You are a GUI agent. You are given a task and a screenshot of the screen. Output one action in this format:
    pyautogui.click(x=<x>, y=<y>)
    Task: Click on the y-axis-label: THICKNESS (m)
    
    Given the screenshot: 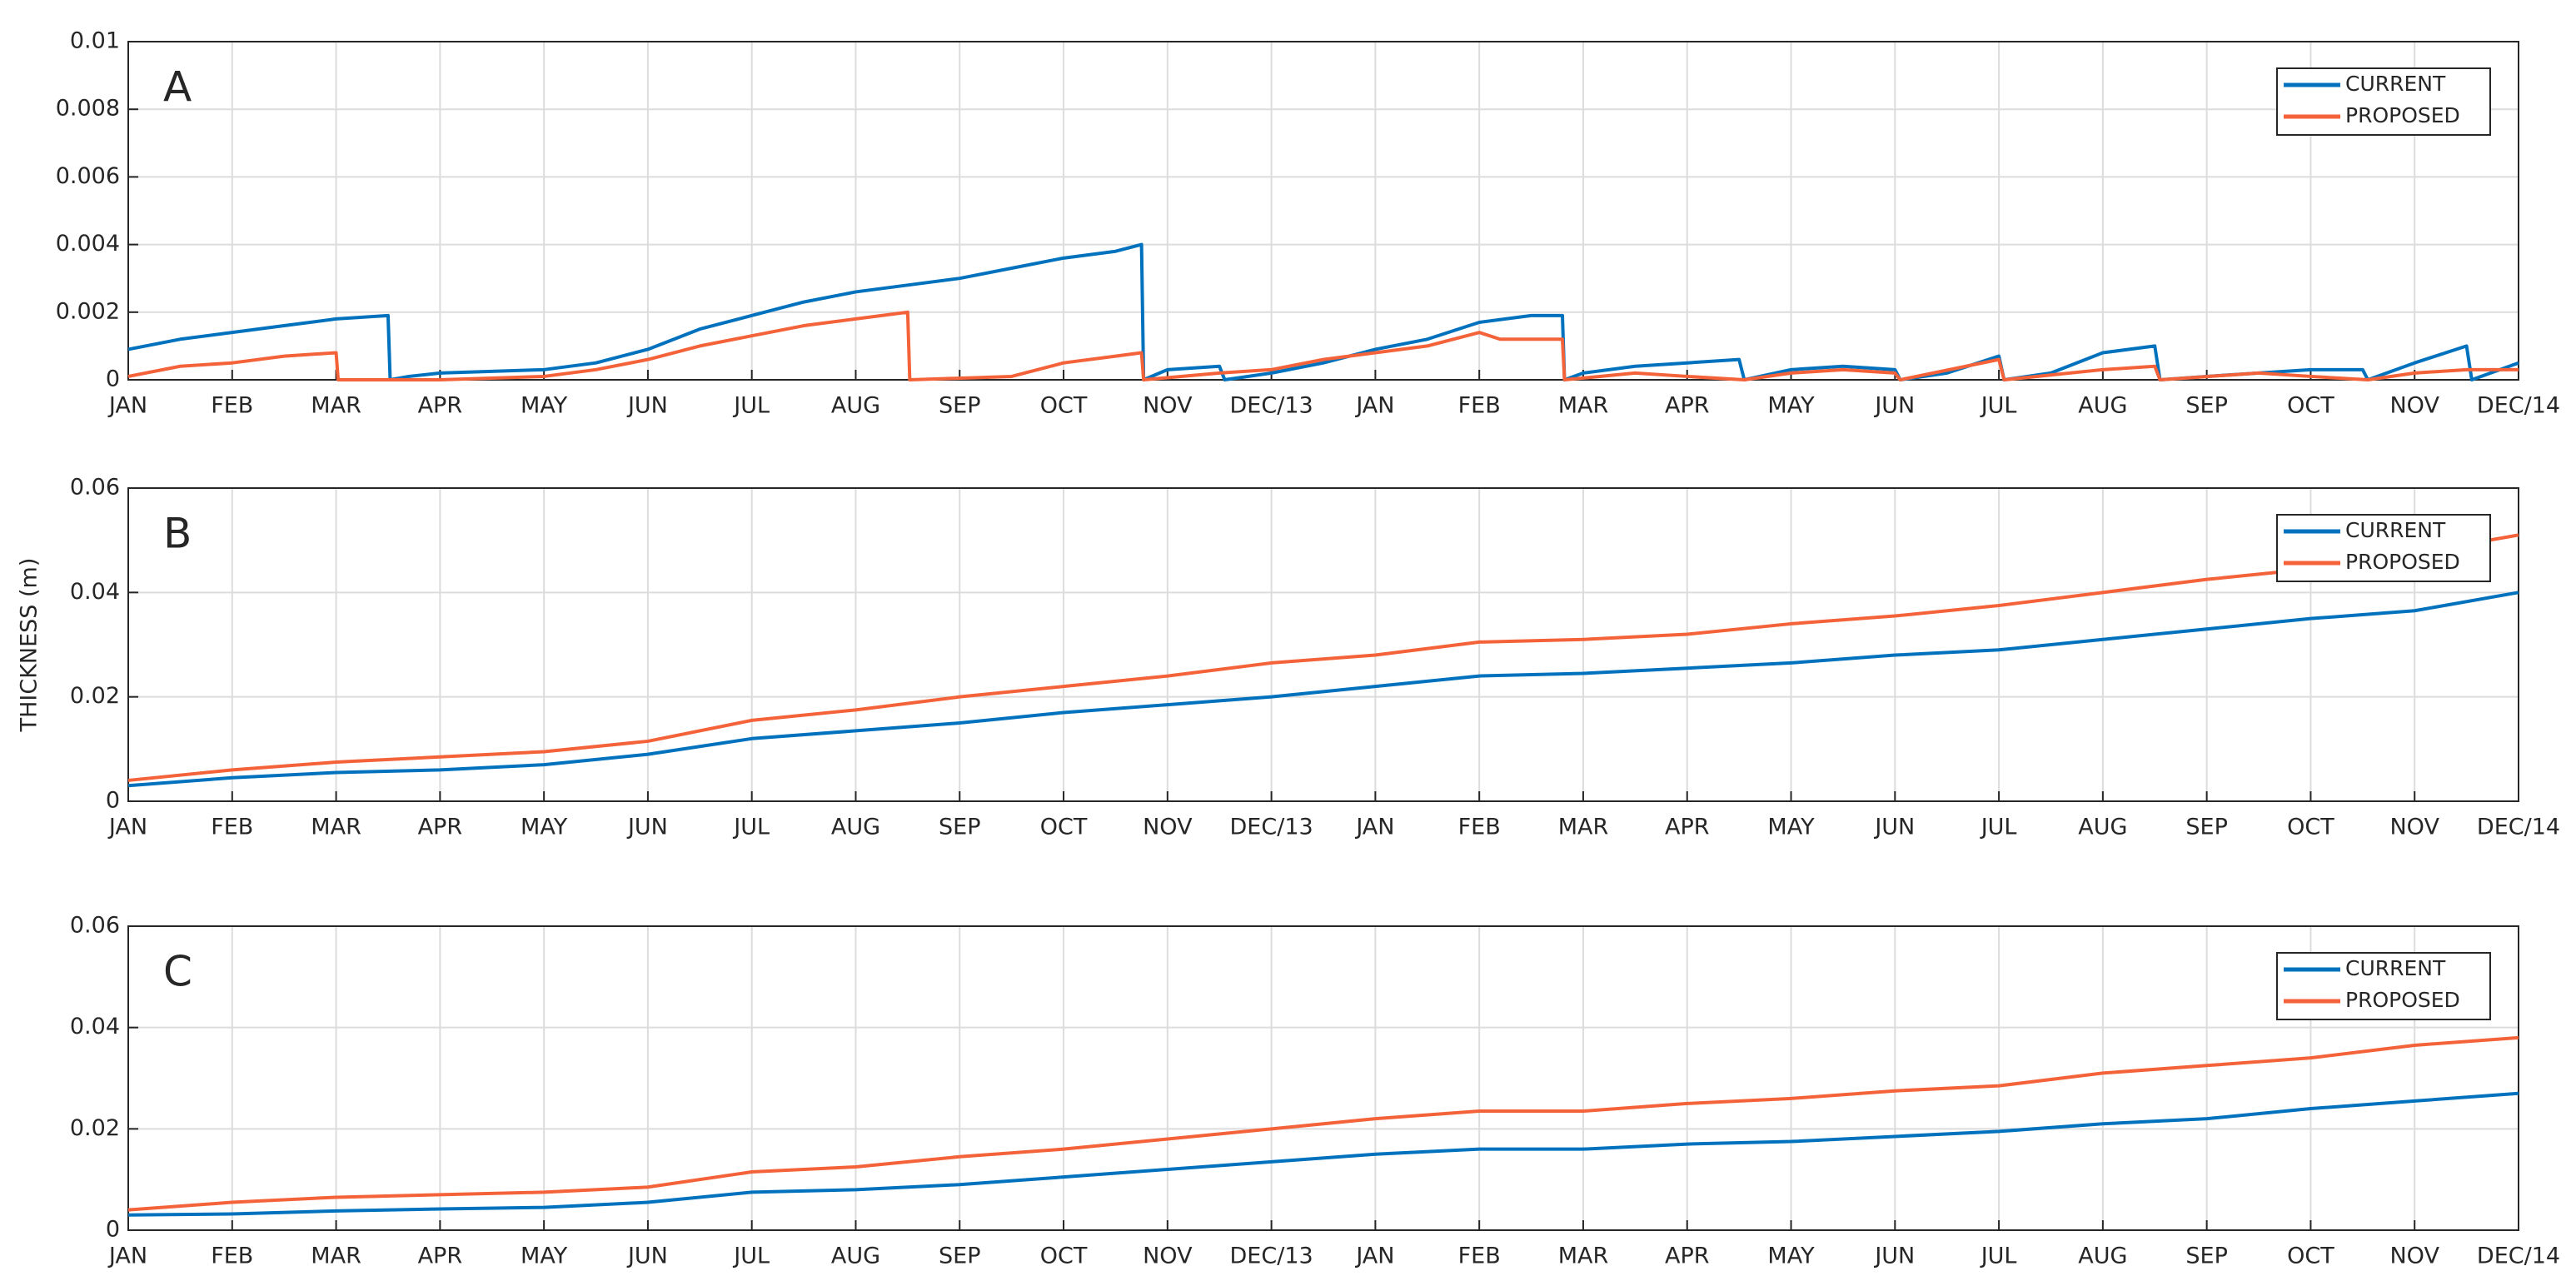 What is the action you would take?
    pyautogui.click(x=29, y=645)
    